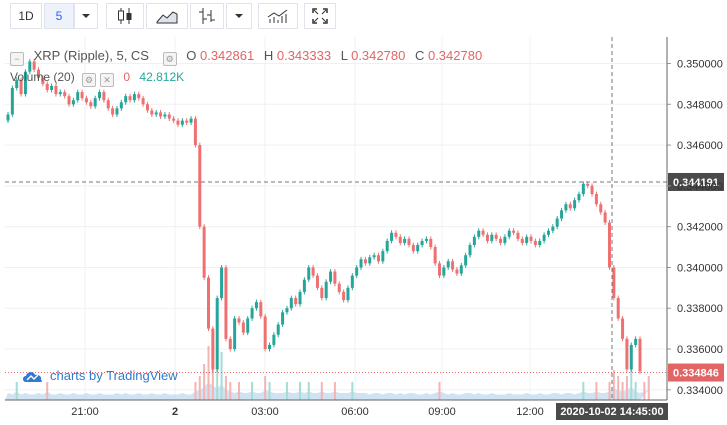 This screenshot has height=425, width=727. What do you see at coordinates (91, 55) in the screenshot?
I see `symbol-title: XRP (Ripple), 5, CS` at bounding box center [91, 55].